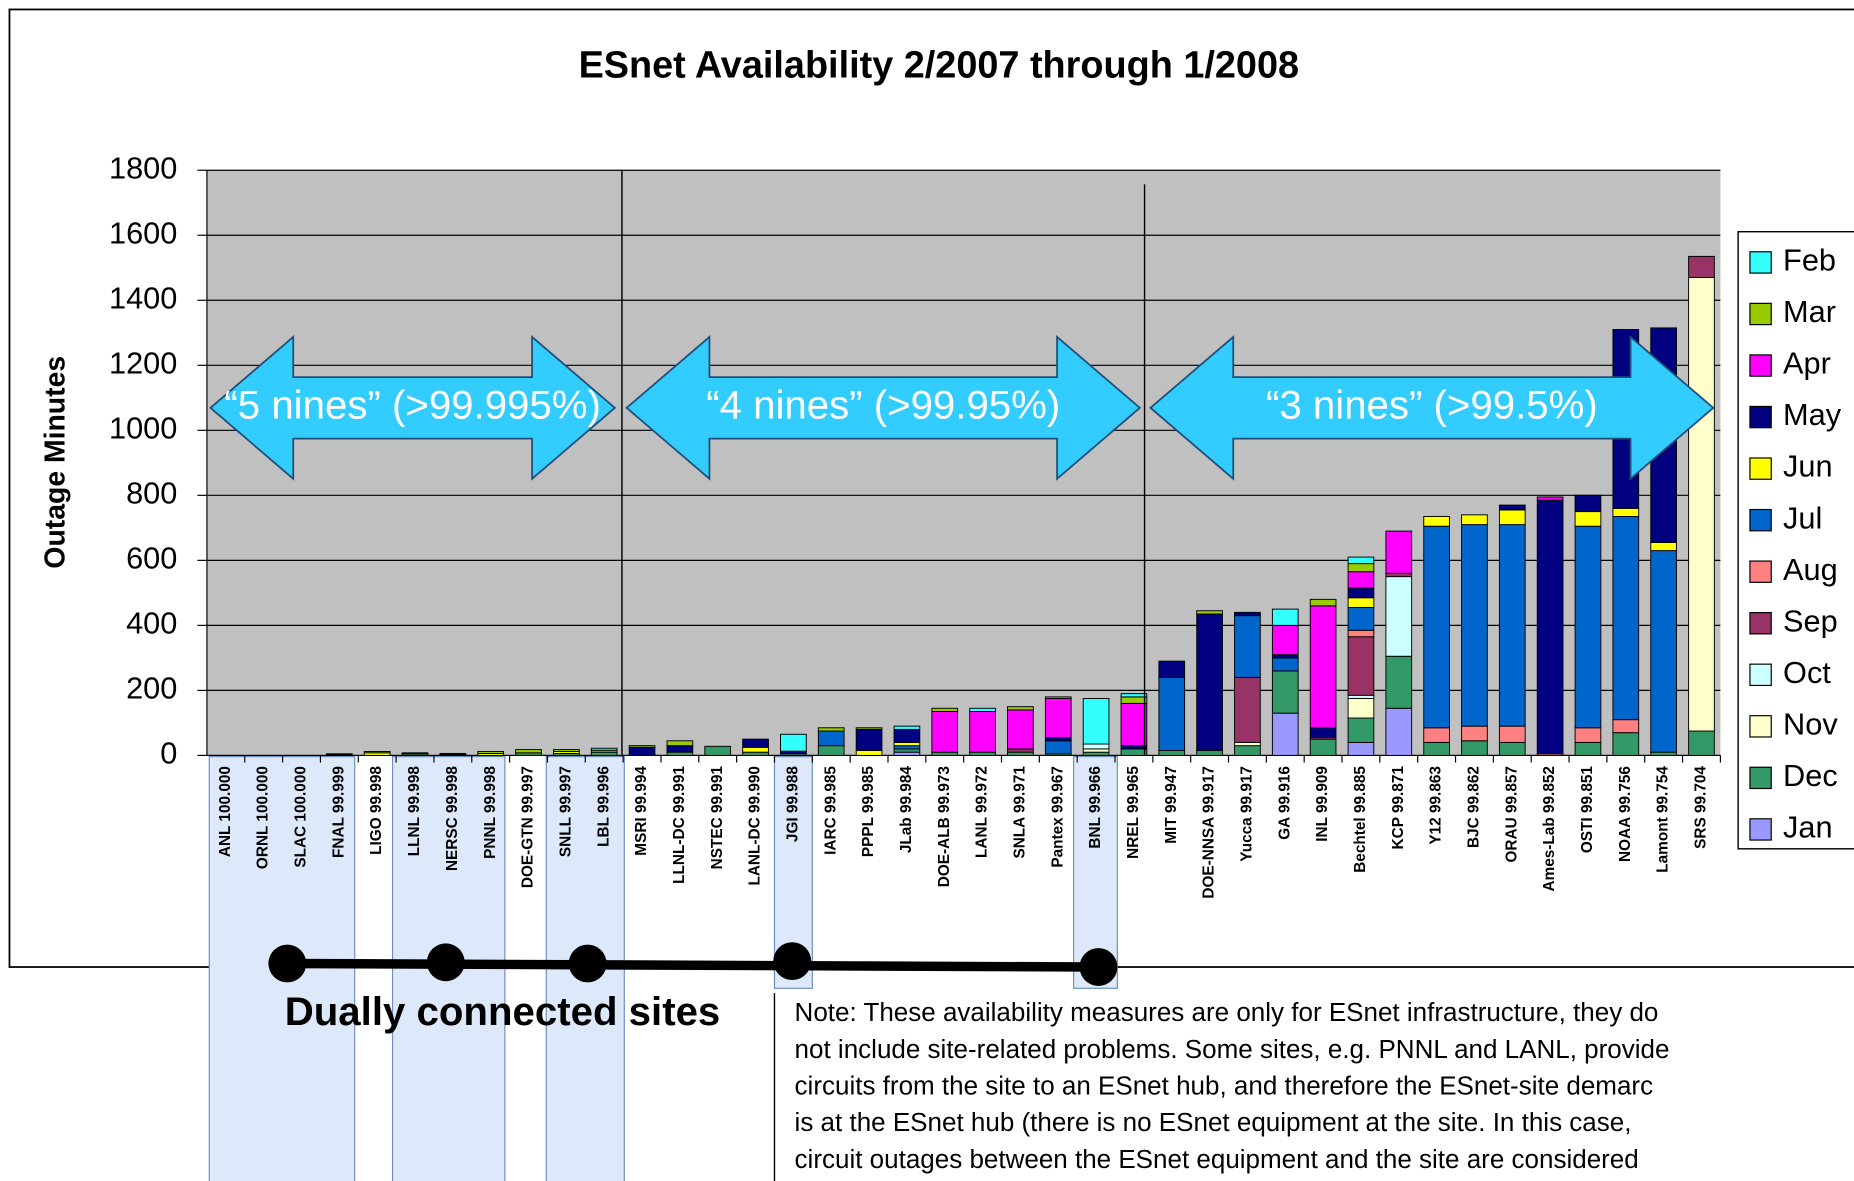 The width and height of the screenshot is (1854, 1181). I want to click on x-tick-label: NERSC 99.998, so click(452, 818).